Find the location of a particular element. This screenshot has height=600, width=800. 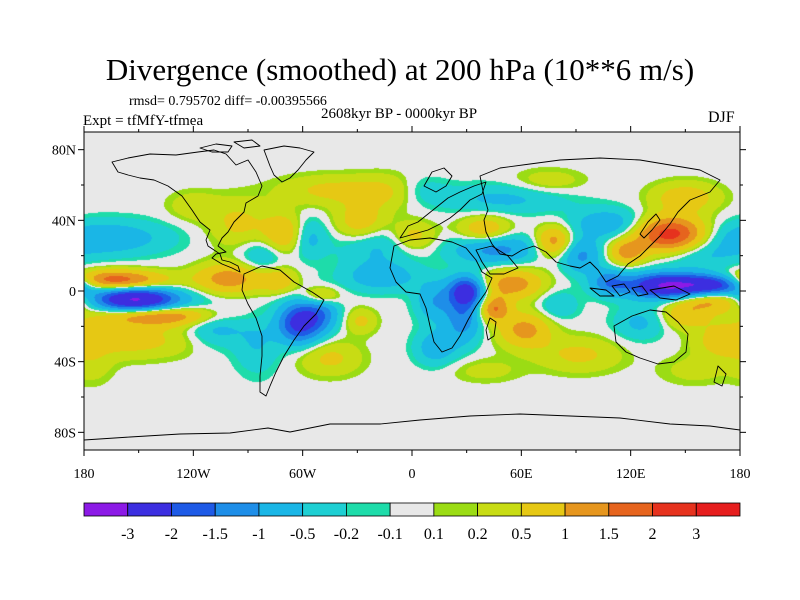

lat-tick-label: 80S is located at coordinates (65, 433).